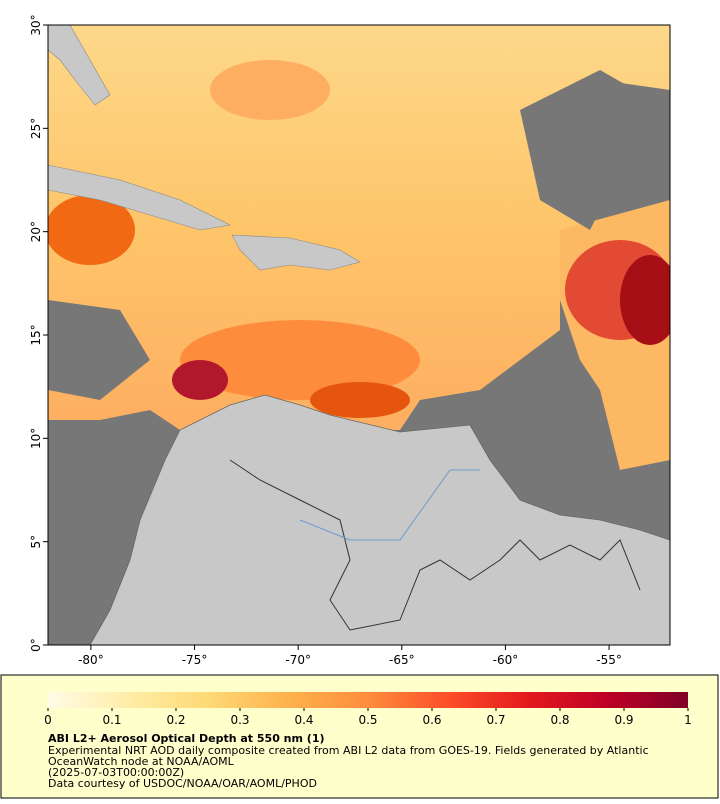 The height and width of the screenshot is (804, 720). I want to click on lon-tick-label: -60°, so click(506, 660).